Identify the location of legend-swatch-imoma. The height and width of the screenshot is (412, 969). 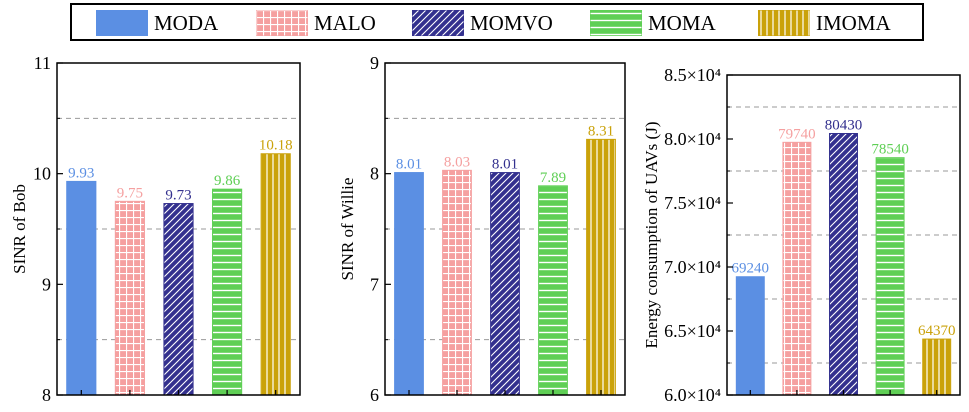
(784, 23).